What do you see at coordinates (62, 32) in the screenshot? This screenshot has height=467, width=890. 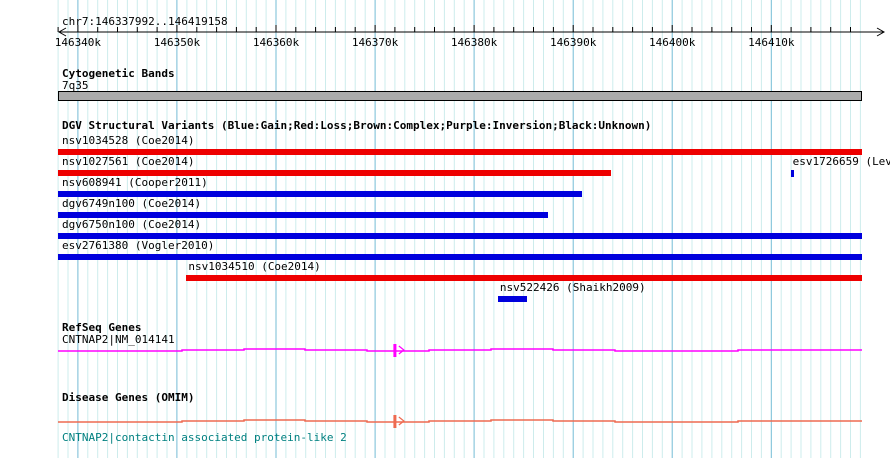 I see `ruler-left-arrow-icon` at bounding box center [62, 32].